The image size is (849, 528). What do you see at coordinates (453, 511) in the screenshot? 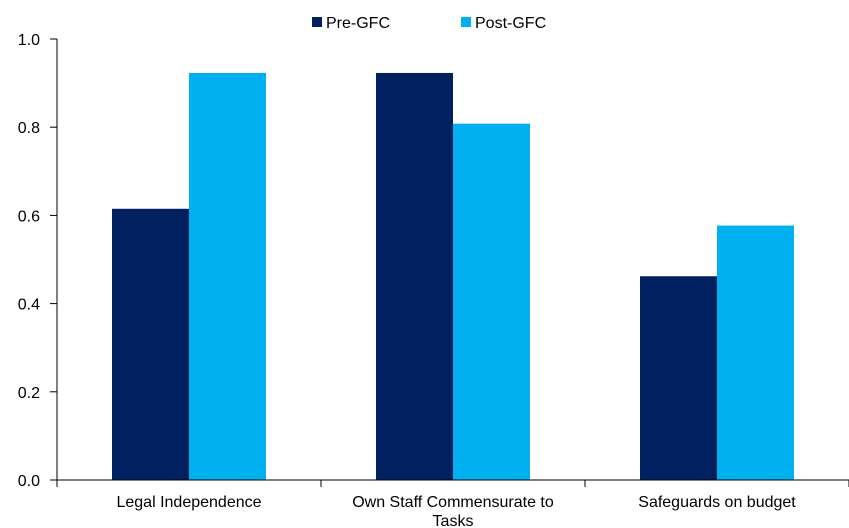
I see `x-category-label: Own Staff Commensurate to Tasks` at bounding box center [453, 511].